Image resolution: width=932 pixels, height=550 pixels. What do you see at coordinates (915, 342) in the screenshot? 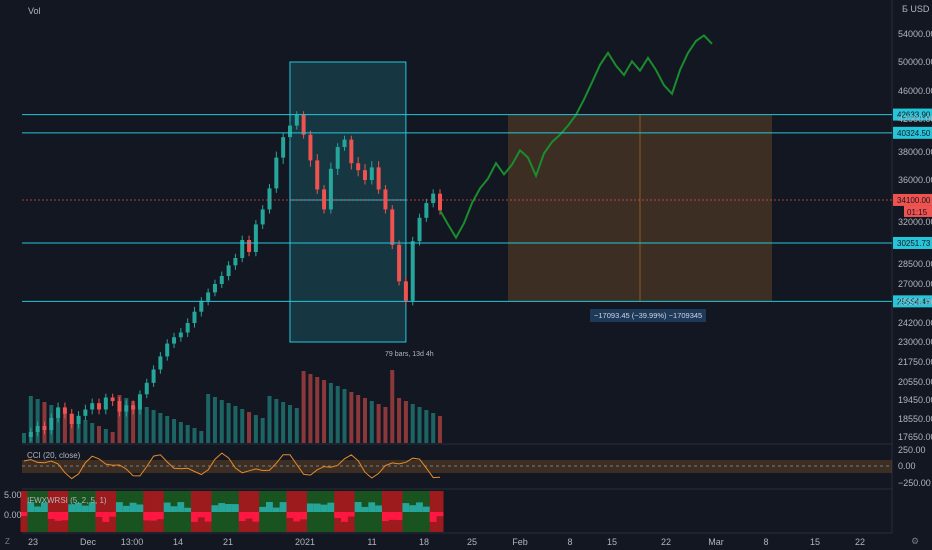
I see `price-axis-tick: 23000.00` at bounding box center [915, 342].